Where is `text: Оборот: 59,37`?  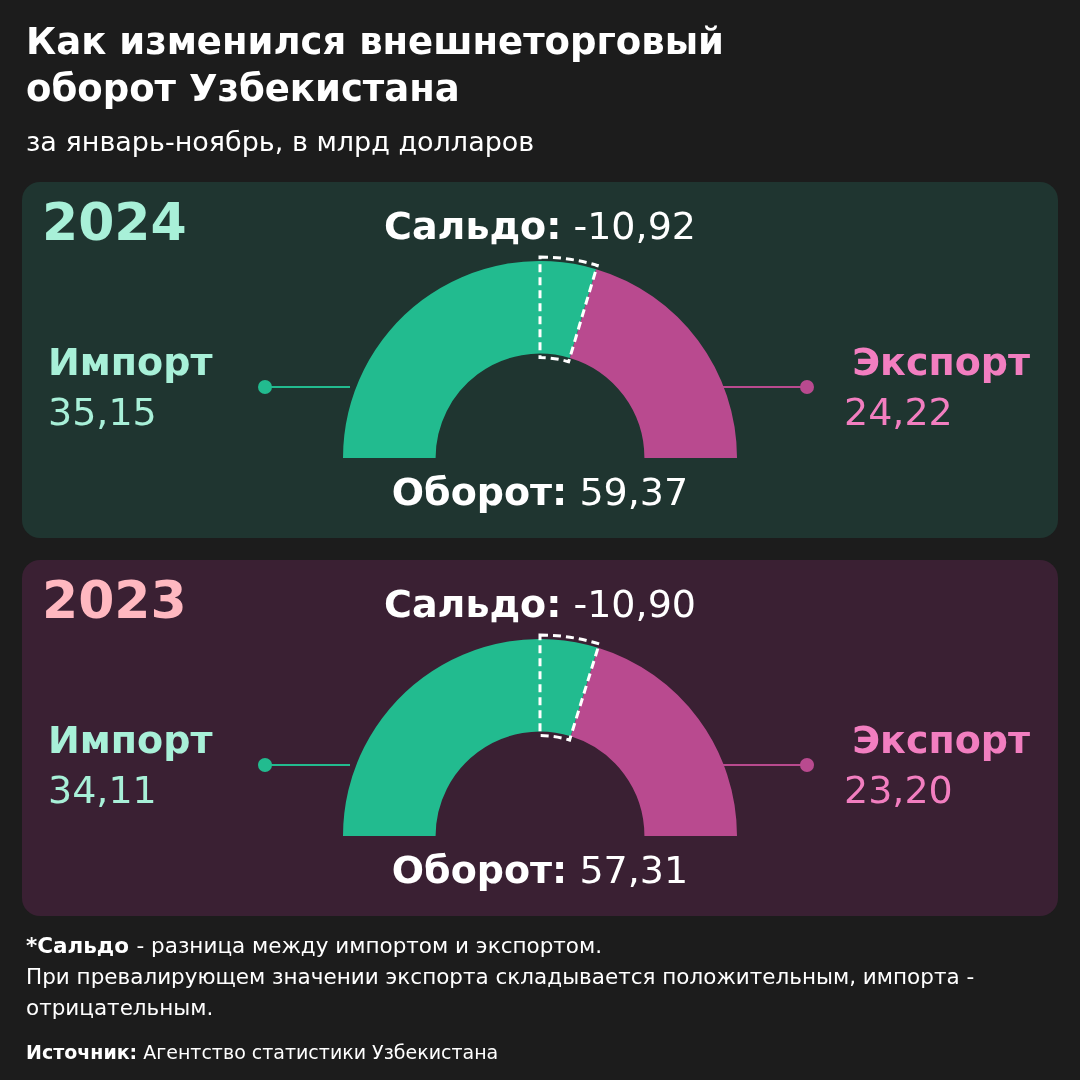
text: Оборот: 59,37 is located at coordinates (540, 492).